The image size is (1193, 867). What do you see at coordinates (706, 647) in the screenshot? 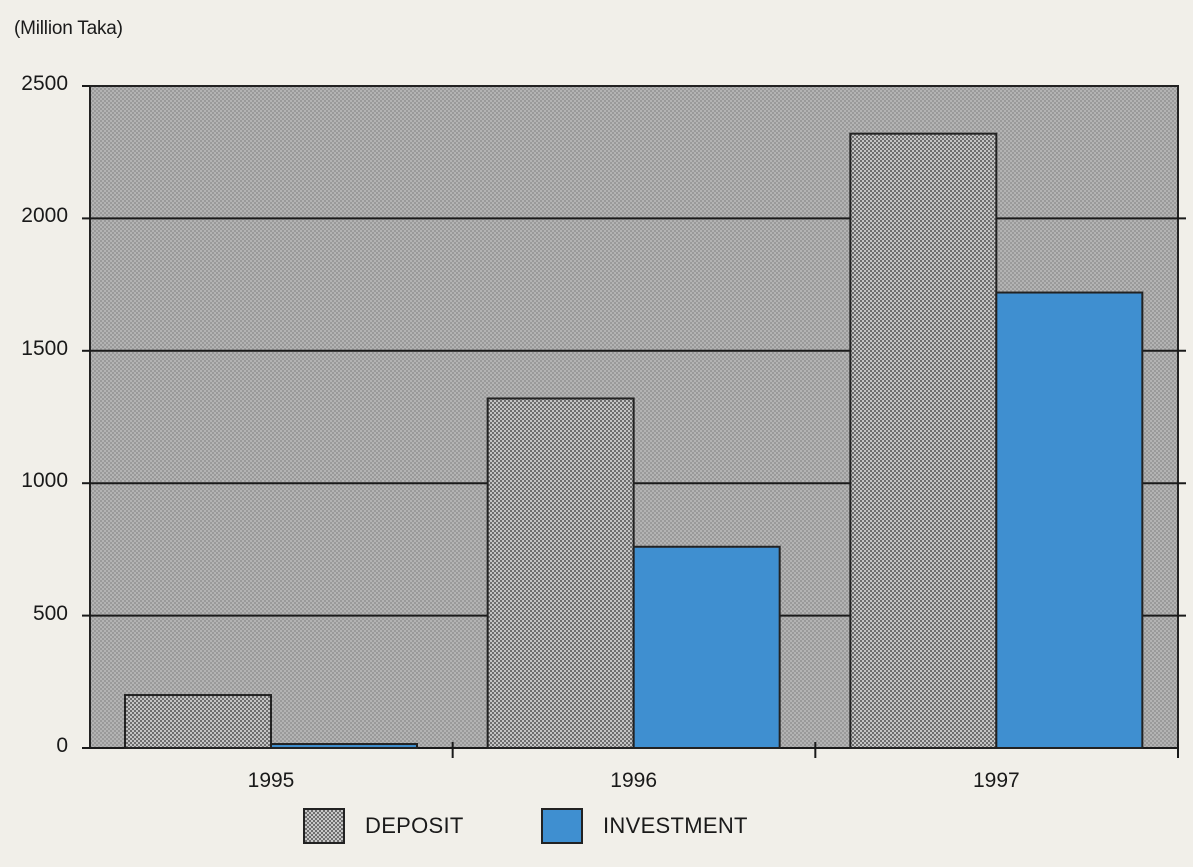
I see `bar-investment-1996` at bounding box center [706, 647].